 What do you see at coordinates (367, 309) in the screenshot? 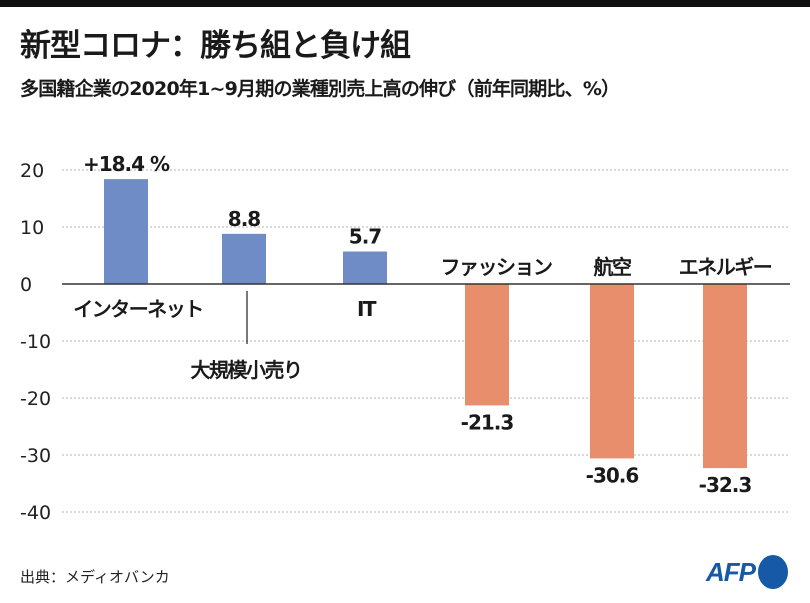
I see `category-label: IT` at bounding box center [367, 309].